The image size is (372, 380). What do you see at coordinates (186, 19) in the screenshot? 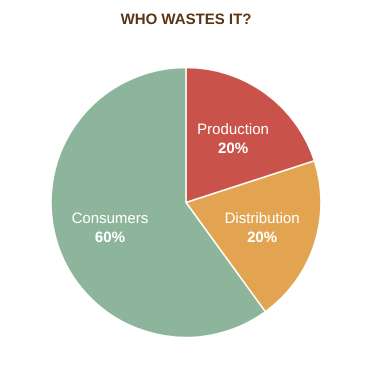
I see `chart-title: WHO WASTES IT?` at bounding box center [186, 19].